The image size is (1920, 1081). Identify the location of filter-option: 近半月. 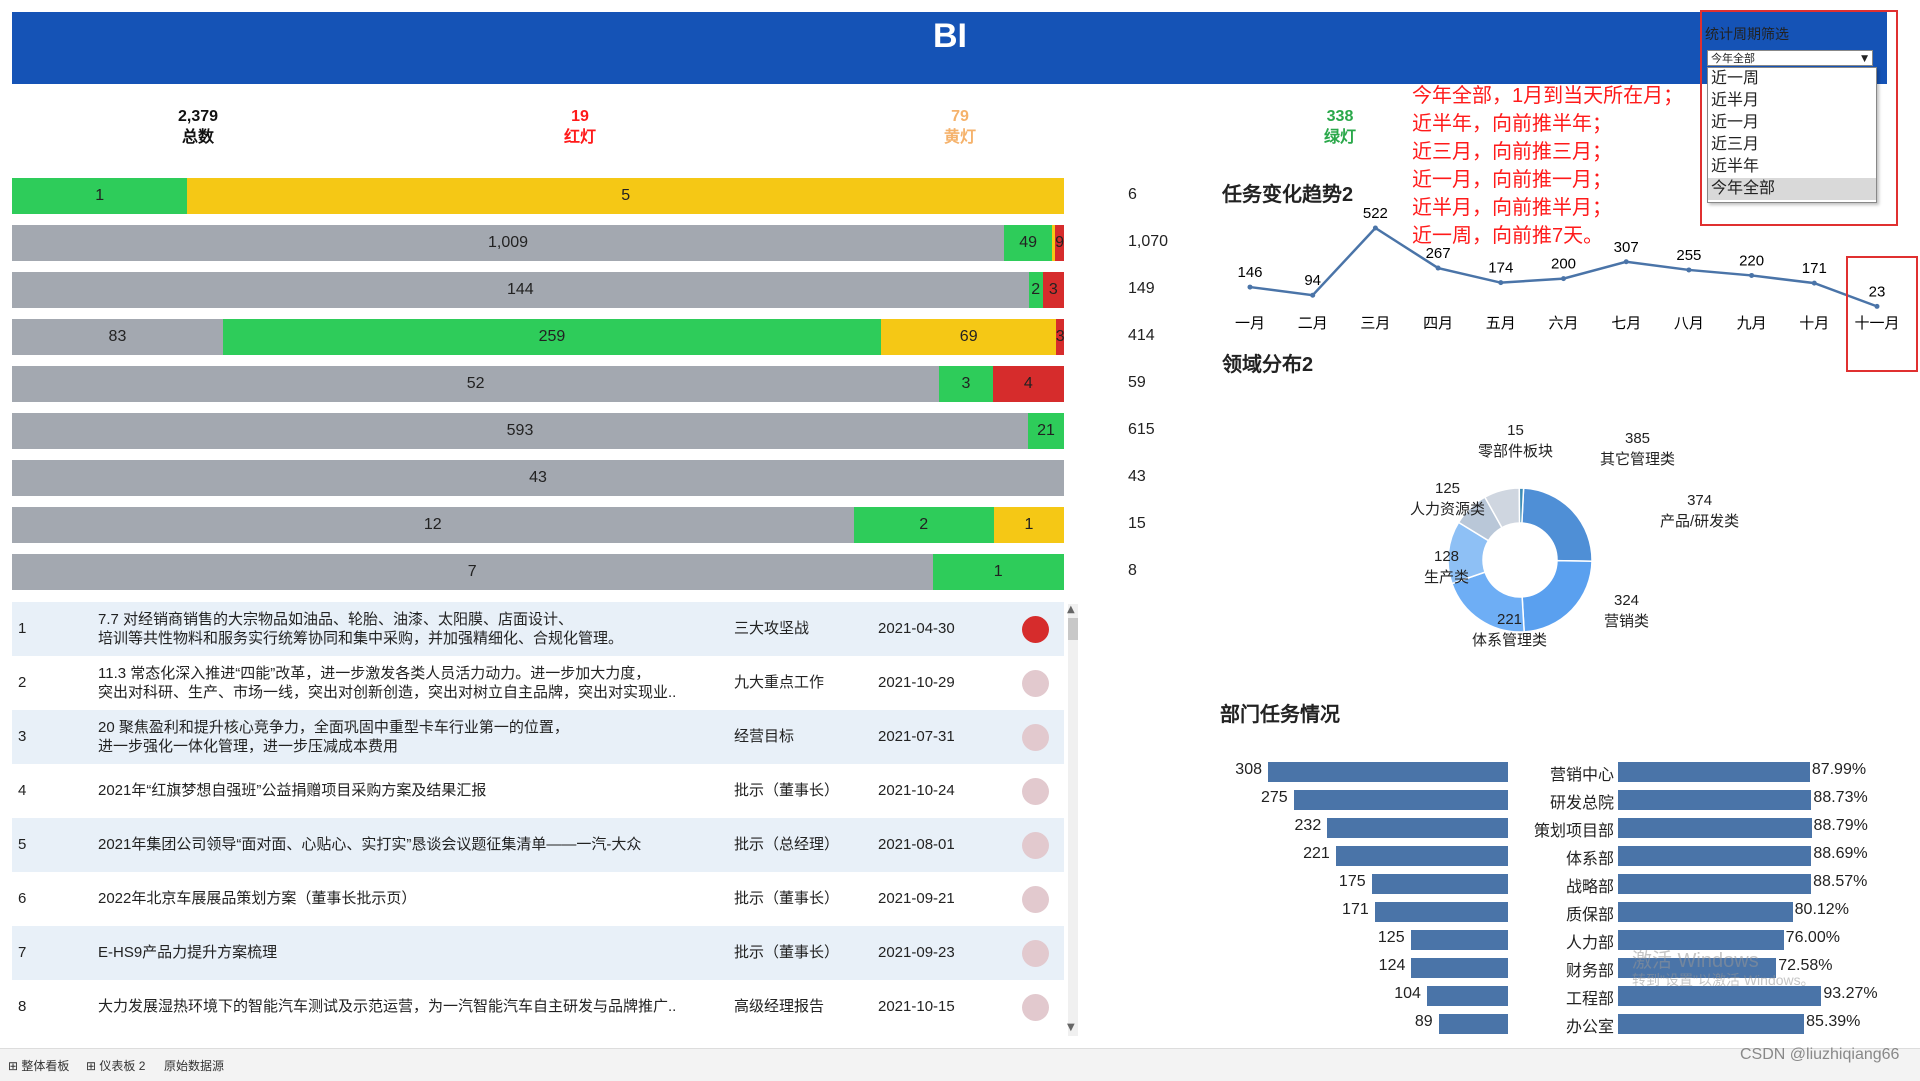
(1735, 100).